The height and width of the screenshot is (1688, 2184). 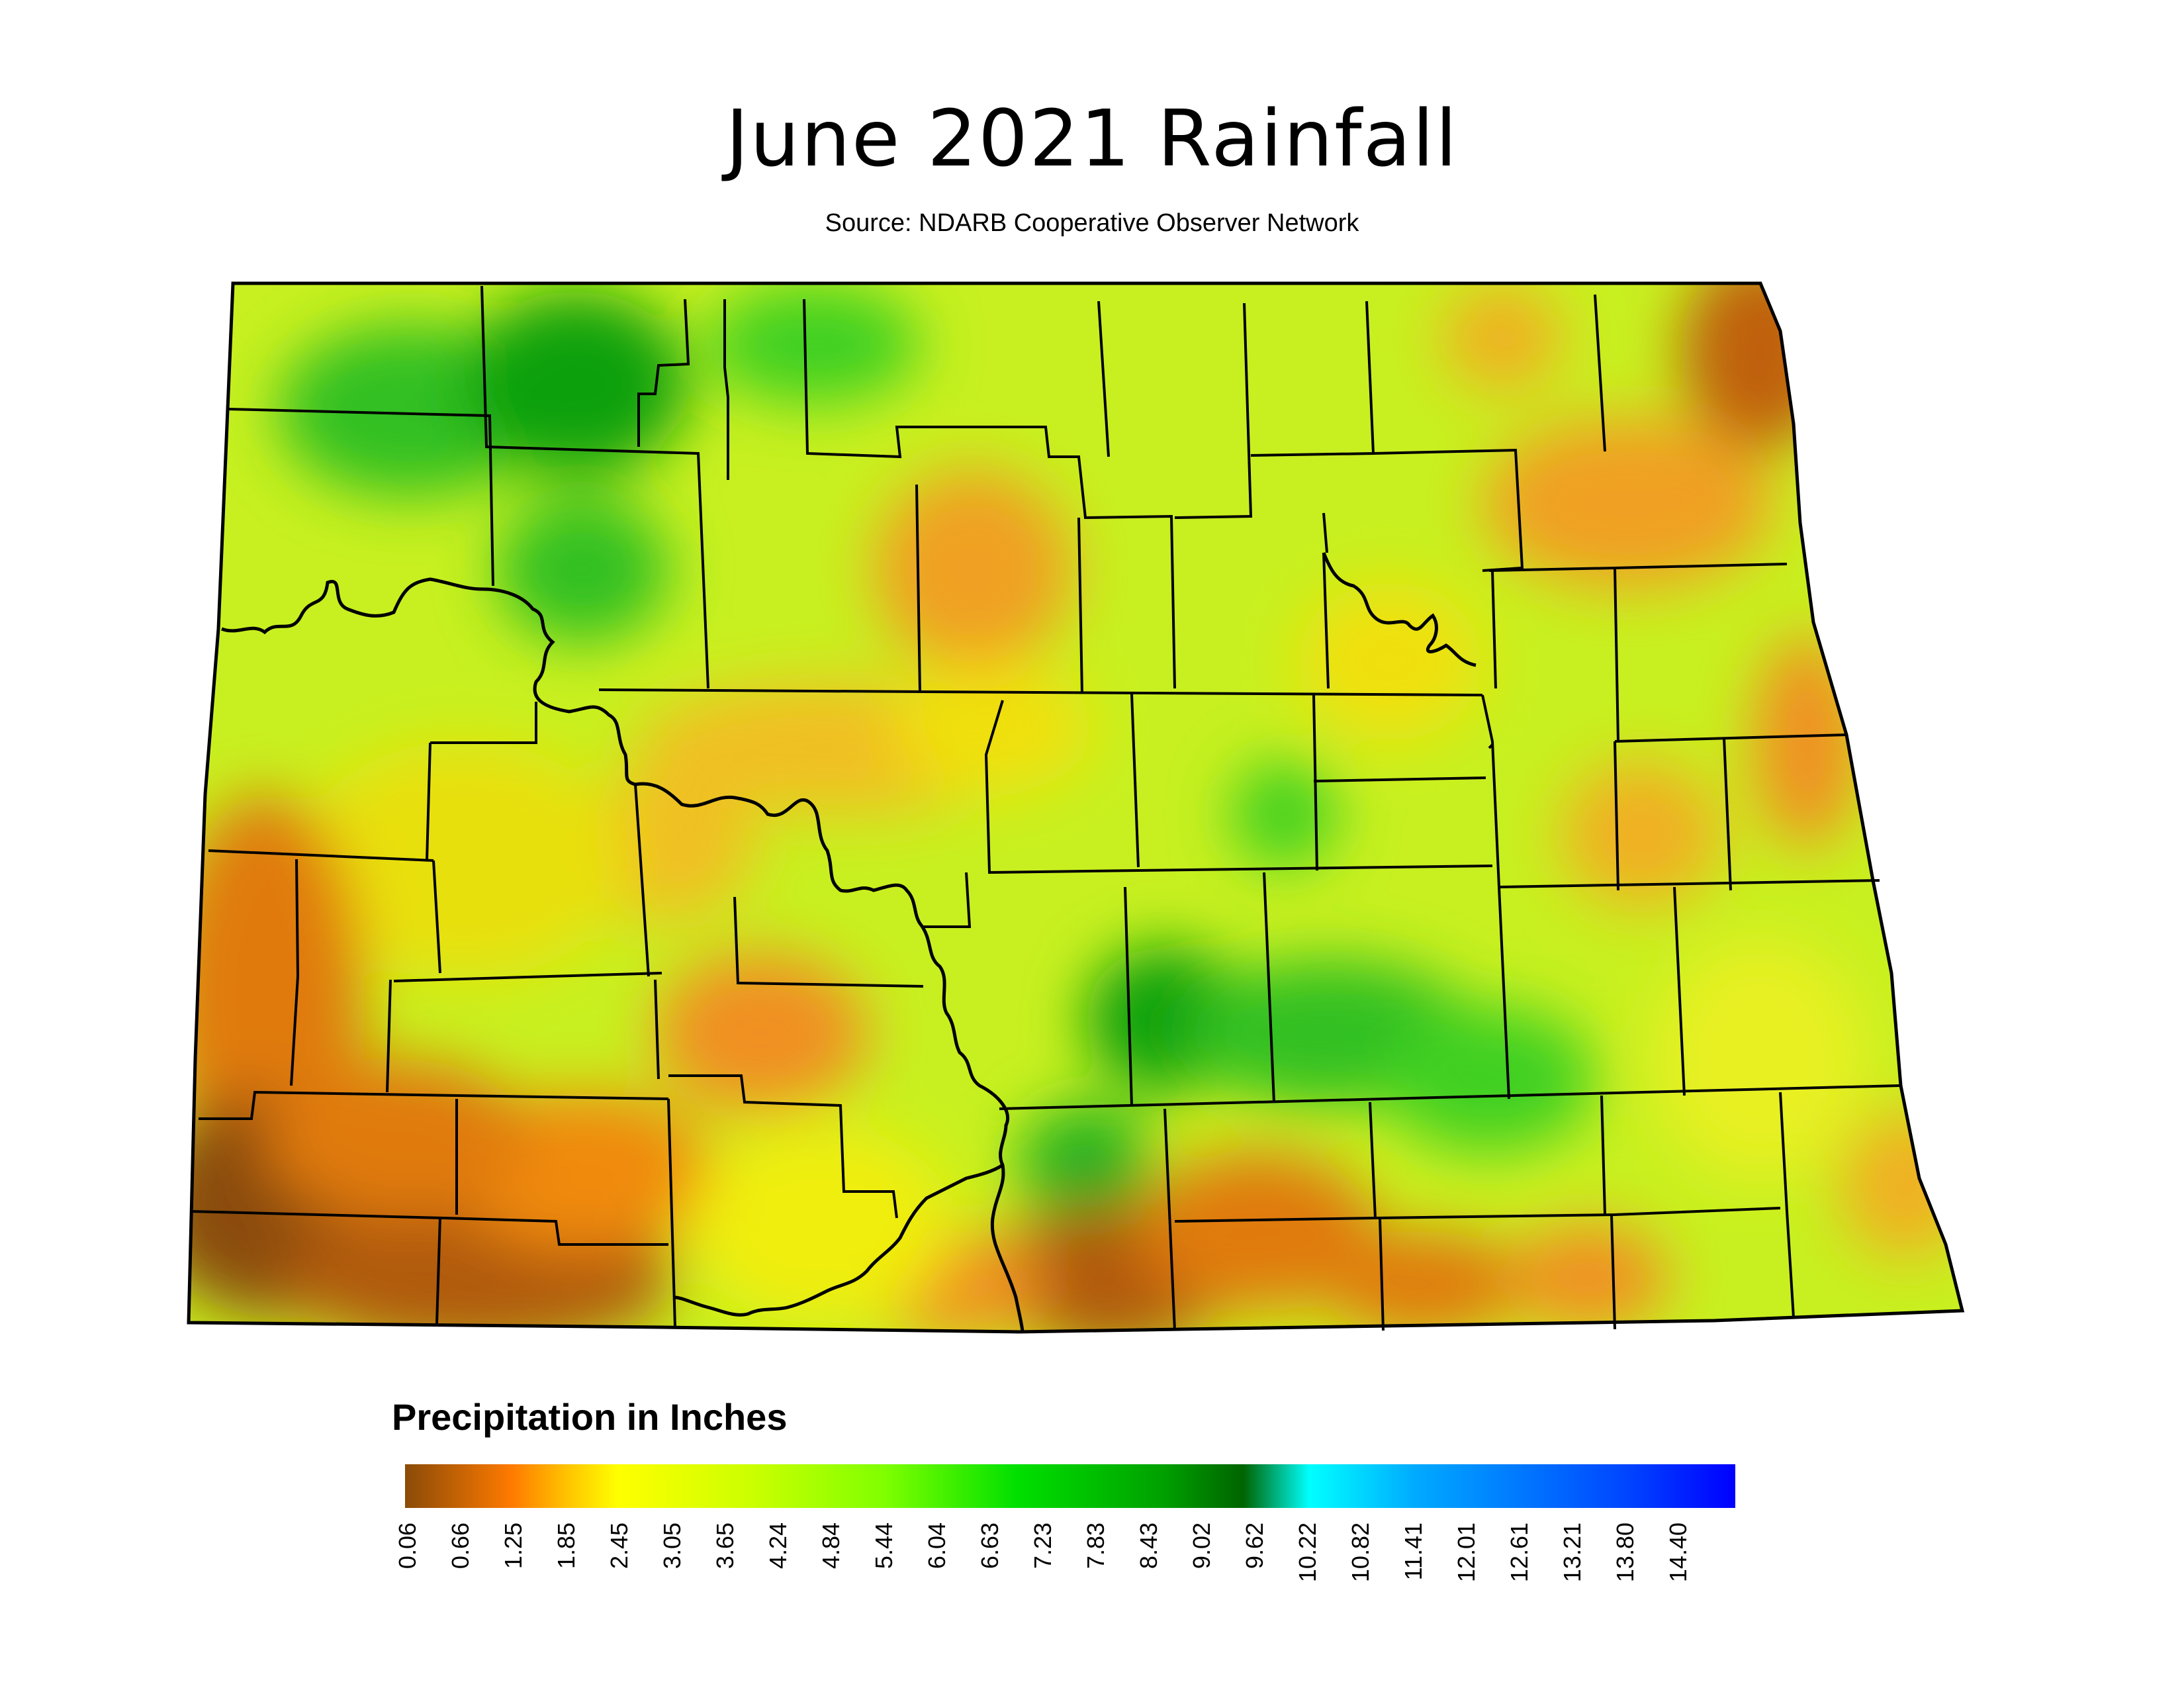 I want to click on legend-tick: 10.22, so click(x=1307, y=1553).